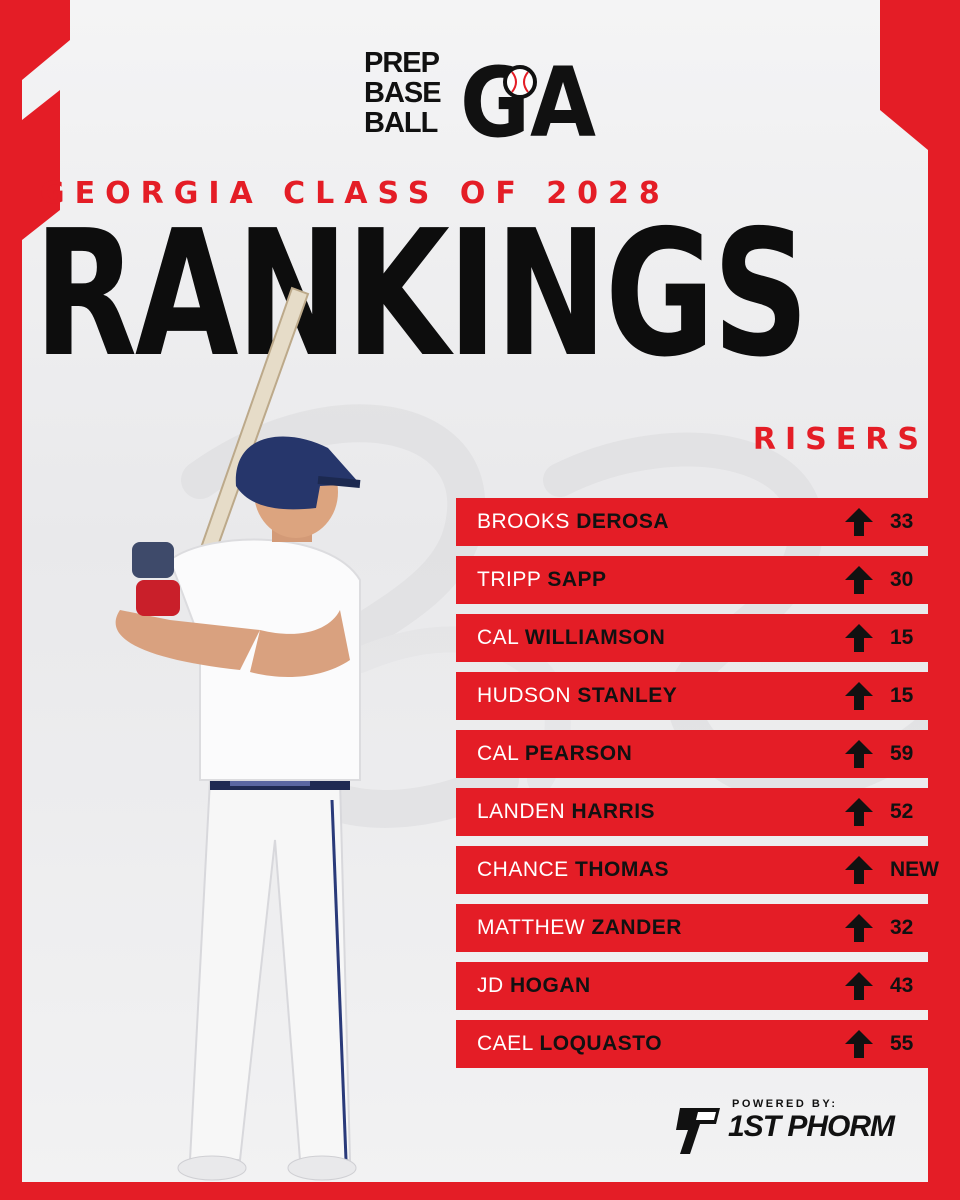  Describe the element at coordinates (902, 811) in the screenshot. I see `rank-change: 52` at that location.